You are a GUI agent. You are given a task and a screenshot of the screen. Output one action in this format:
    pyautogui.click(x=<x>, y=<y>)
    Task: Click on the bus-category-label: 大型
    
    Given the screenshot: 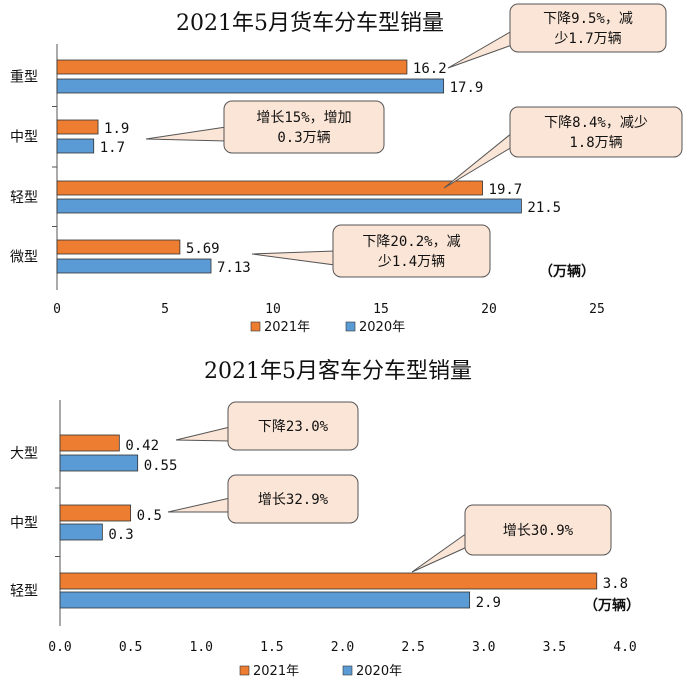 What is the action you would take?
    pyautogui.click(x=24, y=454)
    